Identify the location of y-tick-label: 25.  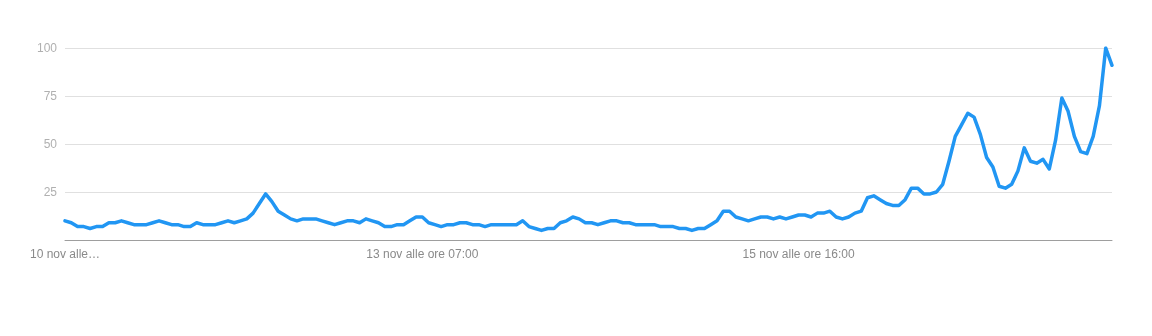
(50, 192).